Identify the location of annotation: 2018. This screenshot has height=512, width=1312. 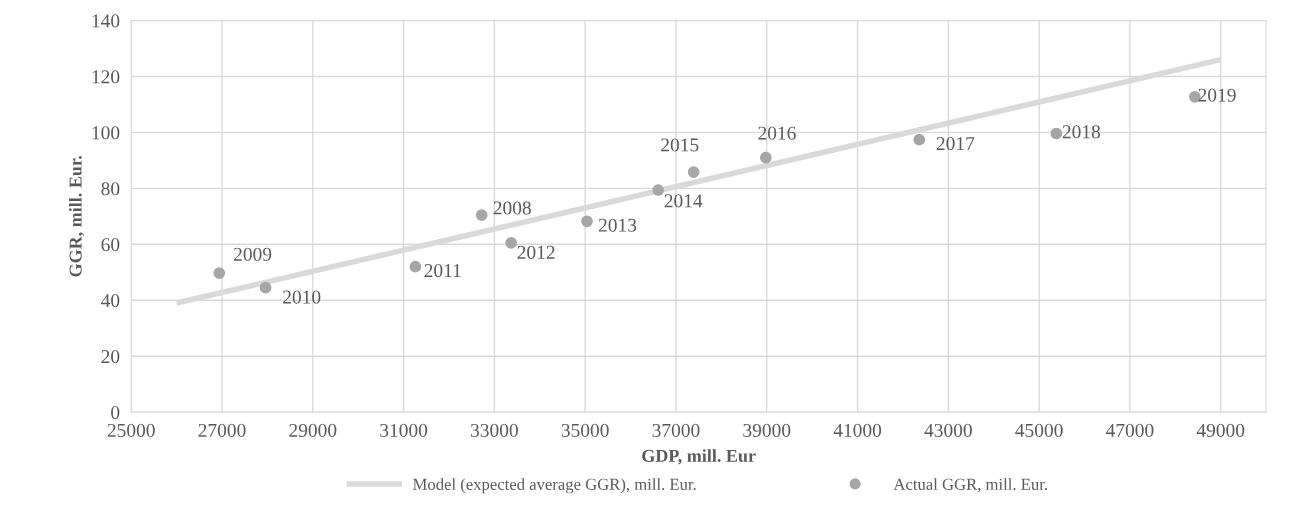
(1081, 132).